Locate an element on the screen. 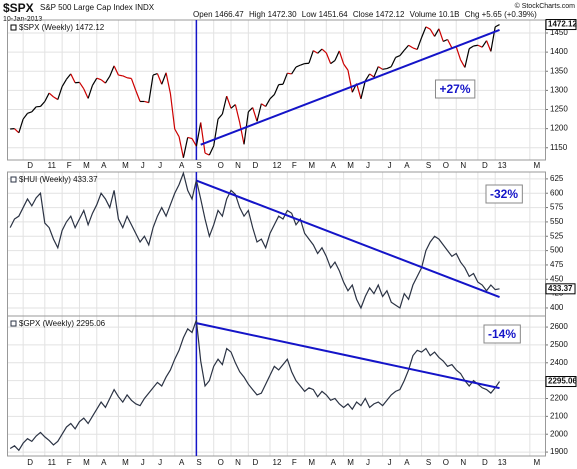 The width and height of the screenshot is (577, 469). y-tick-label: 1150 is located at coordinates (559, 147).